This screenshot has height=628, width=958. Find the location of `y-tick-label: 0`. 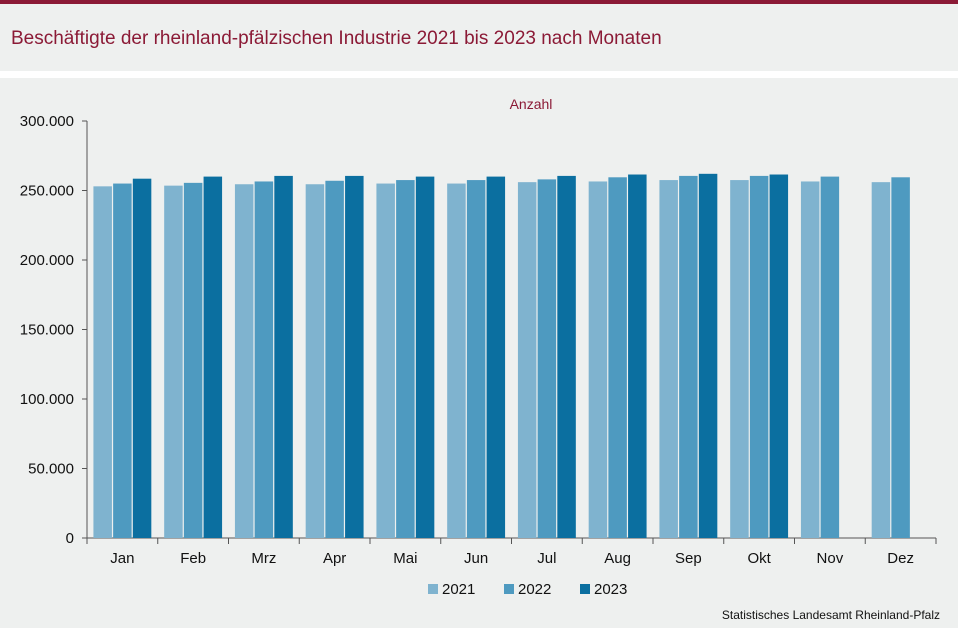

y-tick-label: 0 is located at coordinates (70, 538).